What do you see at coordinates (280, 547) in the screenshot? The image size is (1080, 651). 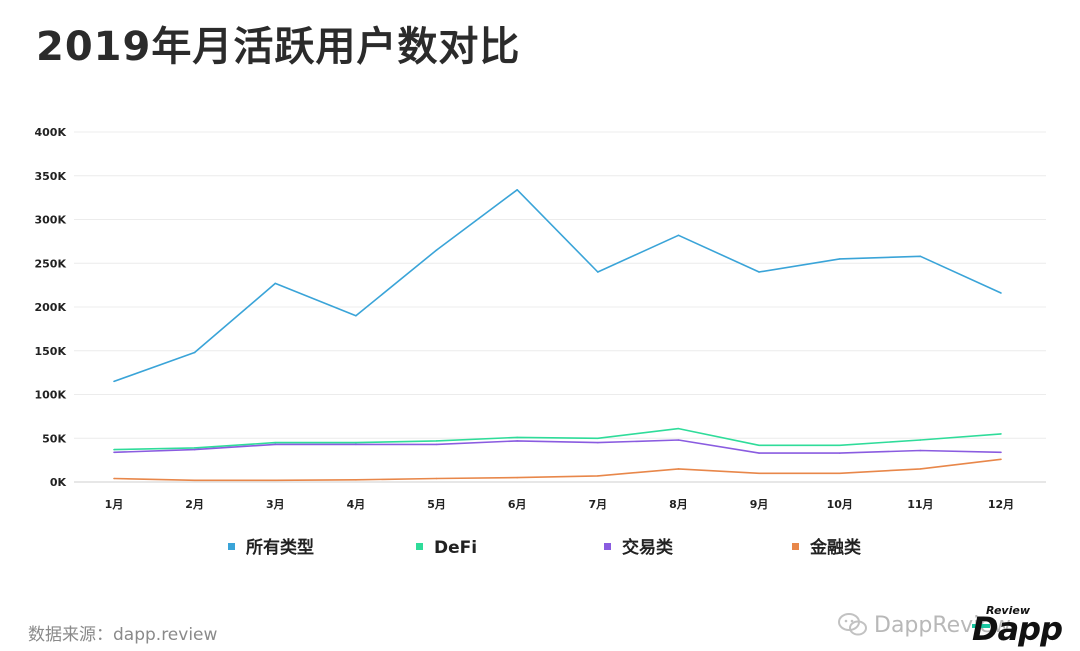 I see `legend-label: 所有类型` at bounding box center [280, 547].